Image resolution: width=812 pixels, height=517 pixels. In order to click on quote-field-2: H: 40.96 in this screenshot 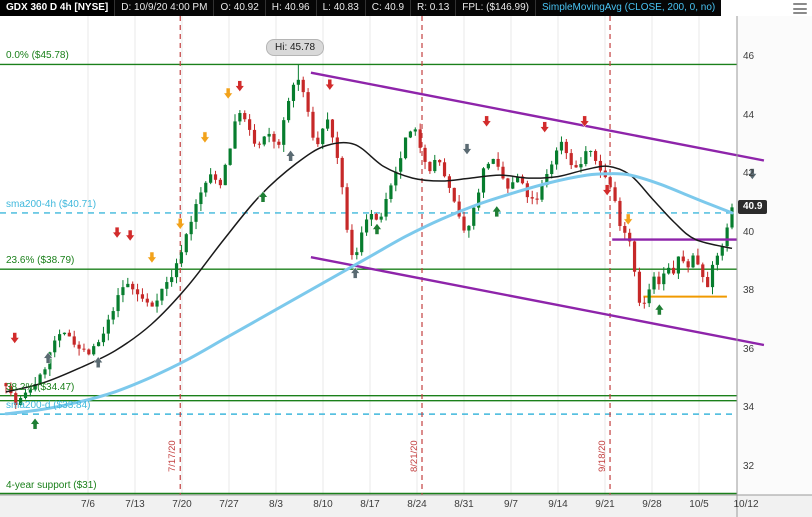, I will do `click(291, 8)`.